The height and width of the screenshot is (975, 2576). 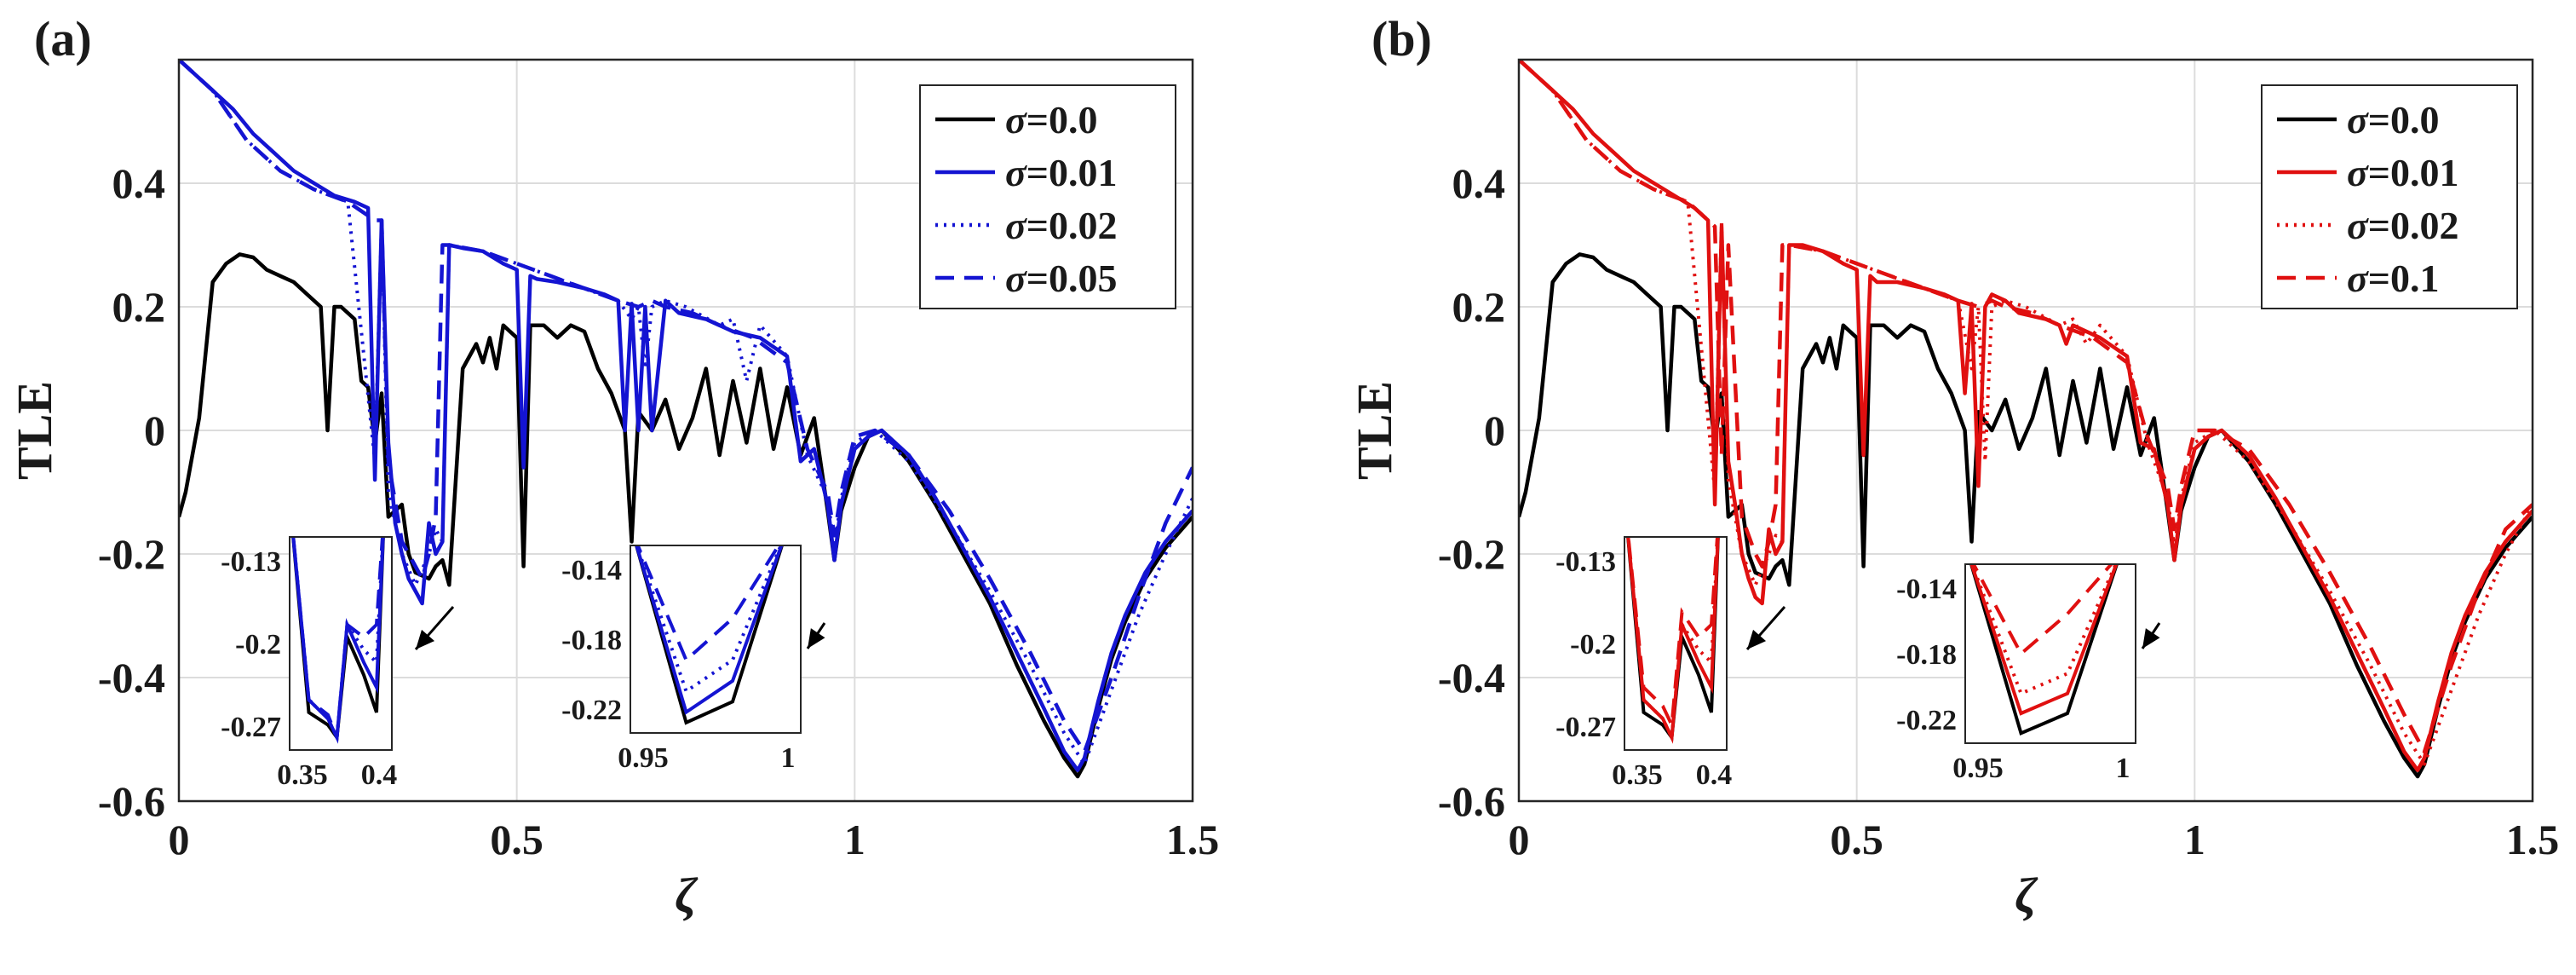 What do you see at coordinates (2414, 225) in the screenshot?
I see `legend-value: =0.02` at bounding box center [2414, 225].